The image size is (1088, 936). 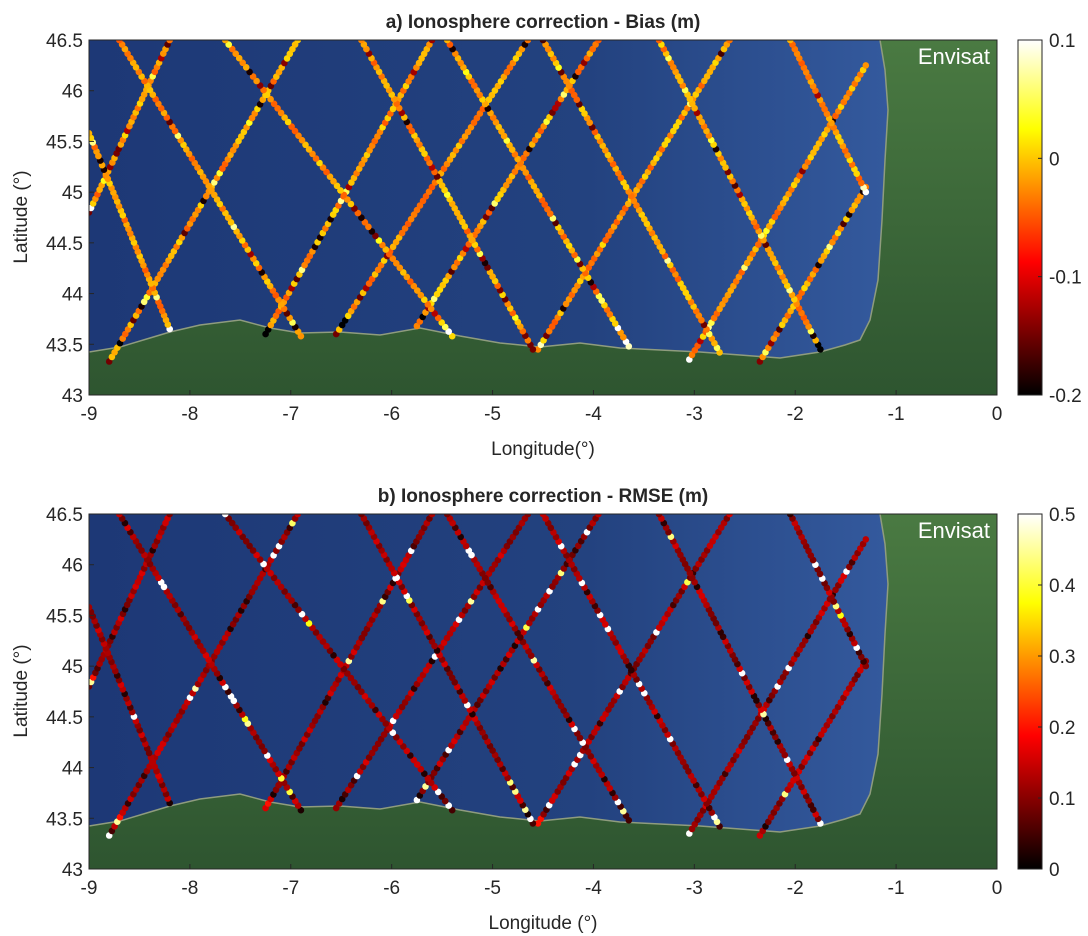 I want to click on x-tick-label: -6, so click(x=391, y=414).